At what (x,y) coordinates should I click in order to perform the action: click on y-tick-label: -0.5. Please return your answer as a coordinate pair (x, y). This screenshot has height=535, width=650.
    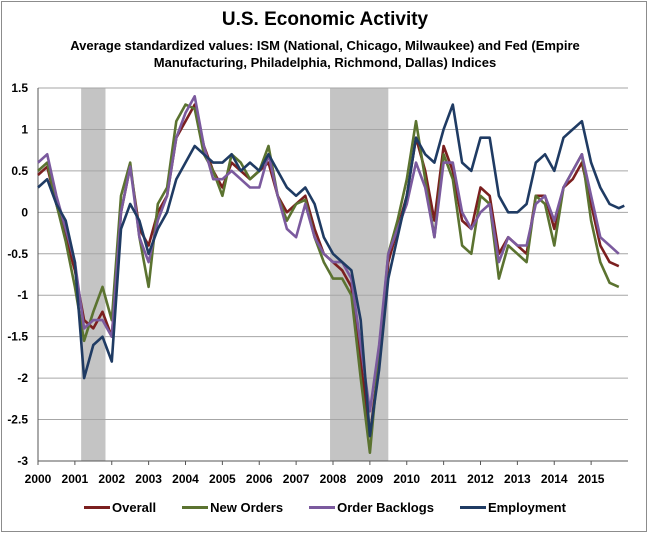
    Looking at the image, I should click on (17, 254).